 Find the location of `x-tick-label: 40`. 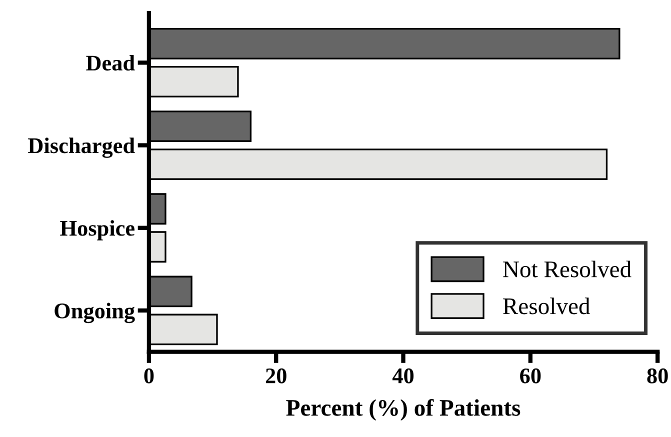

x-tick-label: 40 is located at coordinates (403, 376).